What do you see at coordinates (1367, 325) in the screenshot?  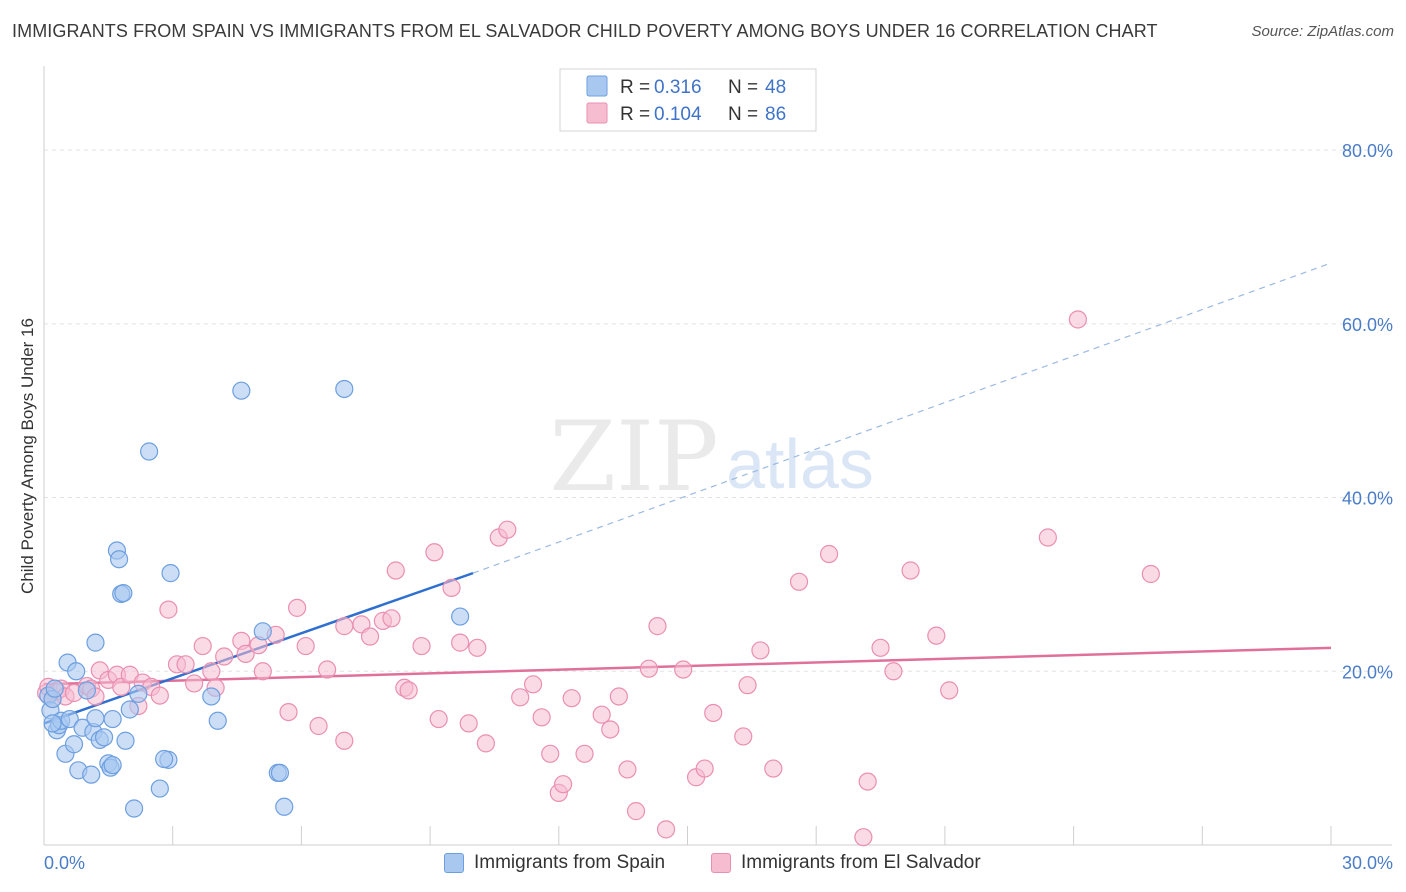 I see `y-tick-label: 60.0%` at bounding box center [1367, 325].